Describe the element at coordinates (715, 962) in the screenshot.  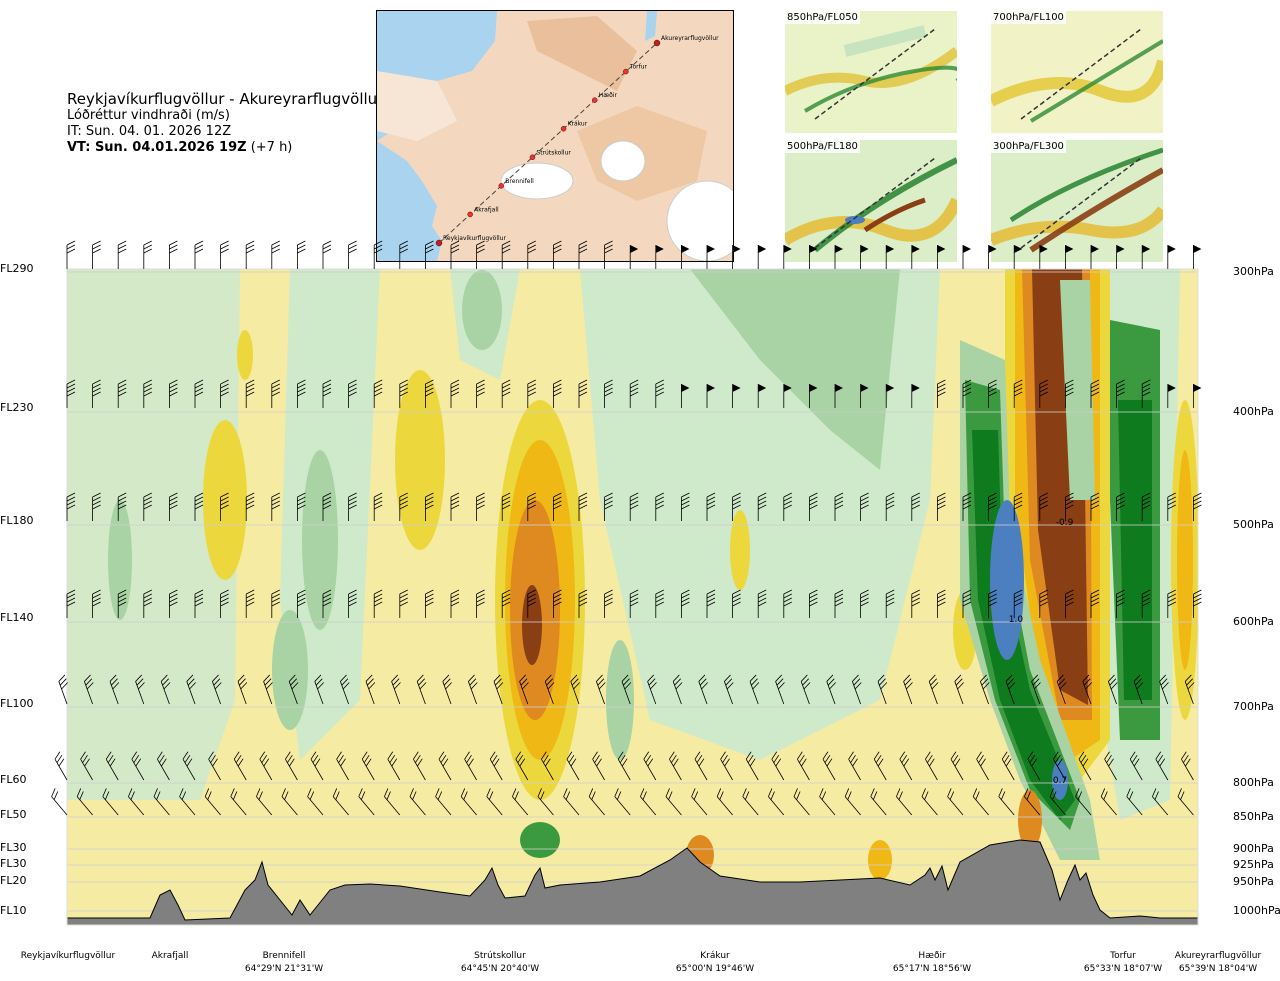
I see `place-label: Krákur 65°00'N 19°46'W` at that location.